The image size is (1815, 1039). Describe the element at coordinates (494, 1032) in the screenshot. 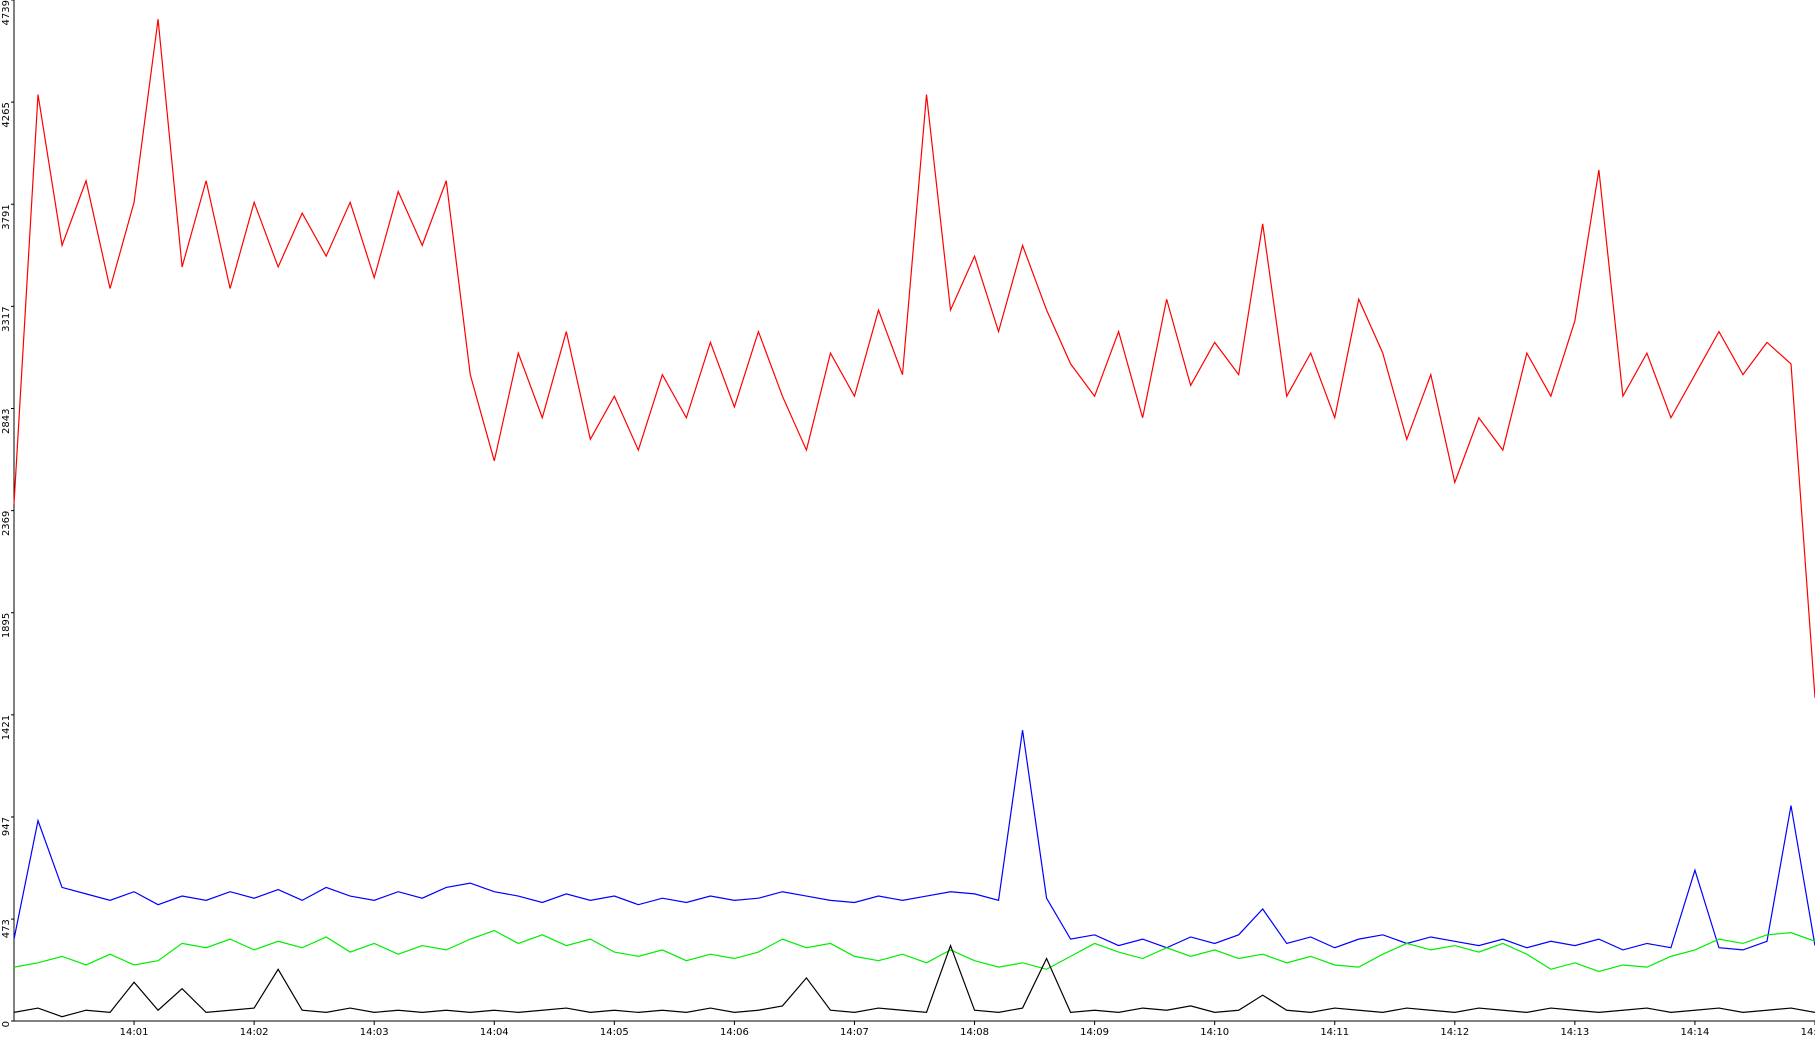

I see `x-tick-label: 14:04` at that location.